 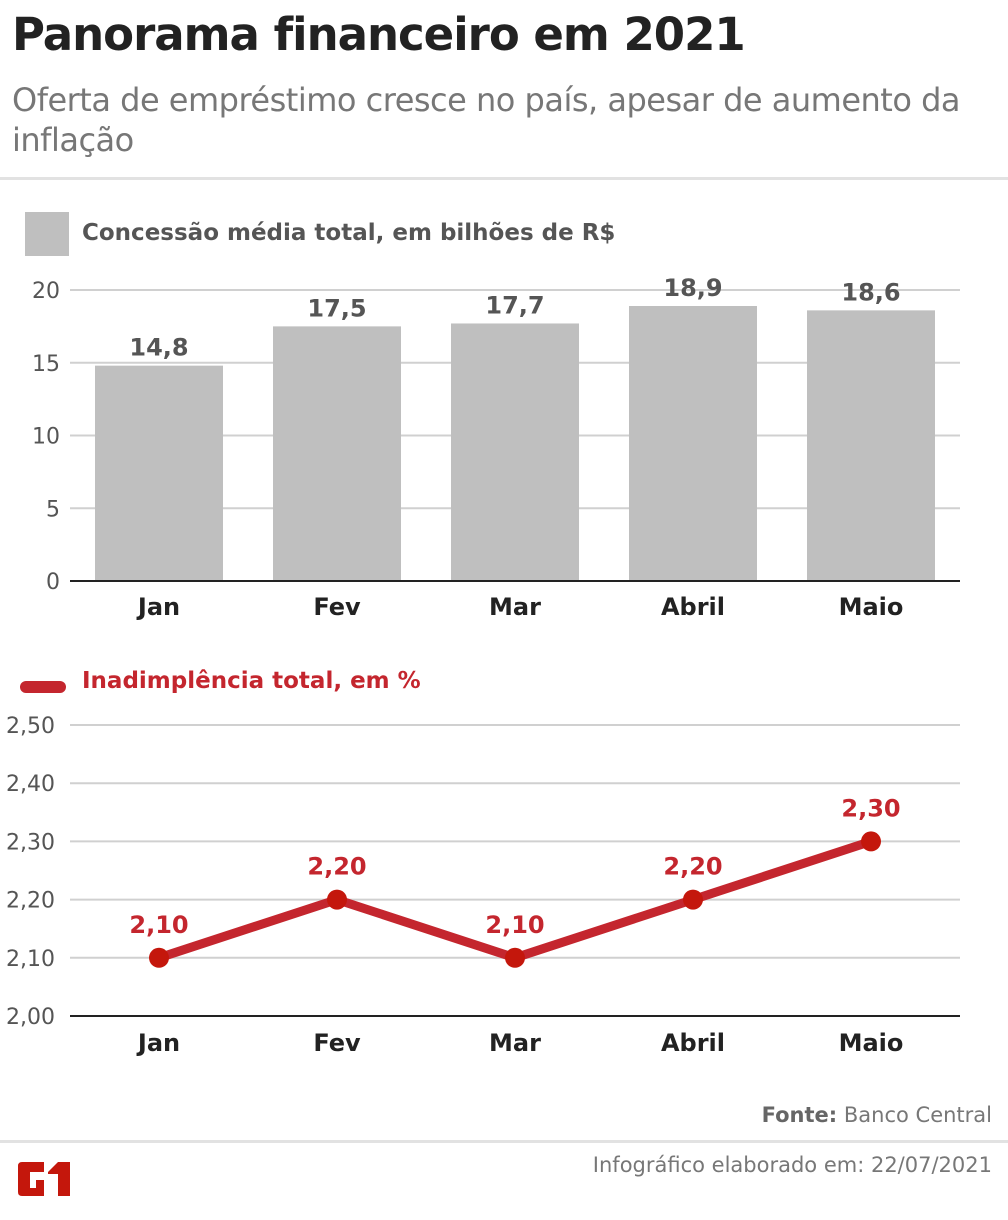 I want to click on y-tick-label: 2,00, so click(x=30, y=1017).